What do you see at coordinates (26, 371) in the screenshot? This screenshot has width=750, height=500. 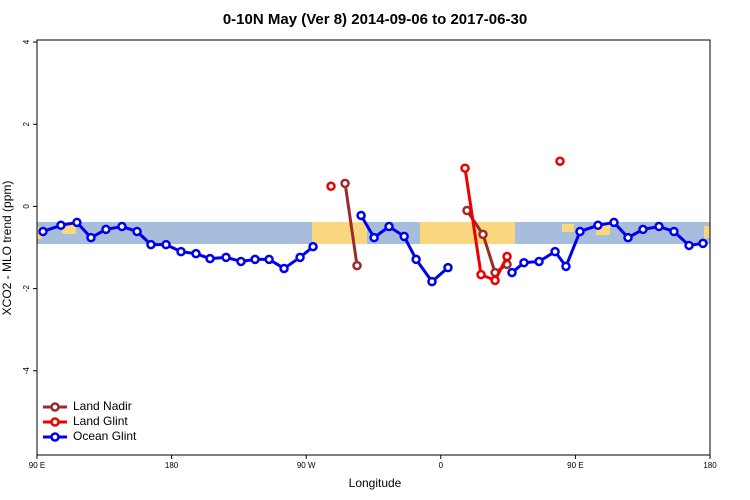 I see `y-tick-label: -4` at bounding box center [26, 371].